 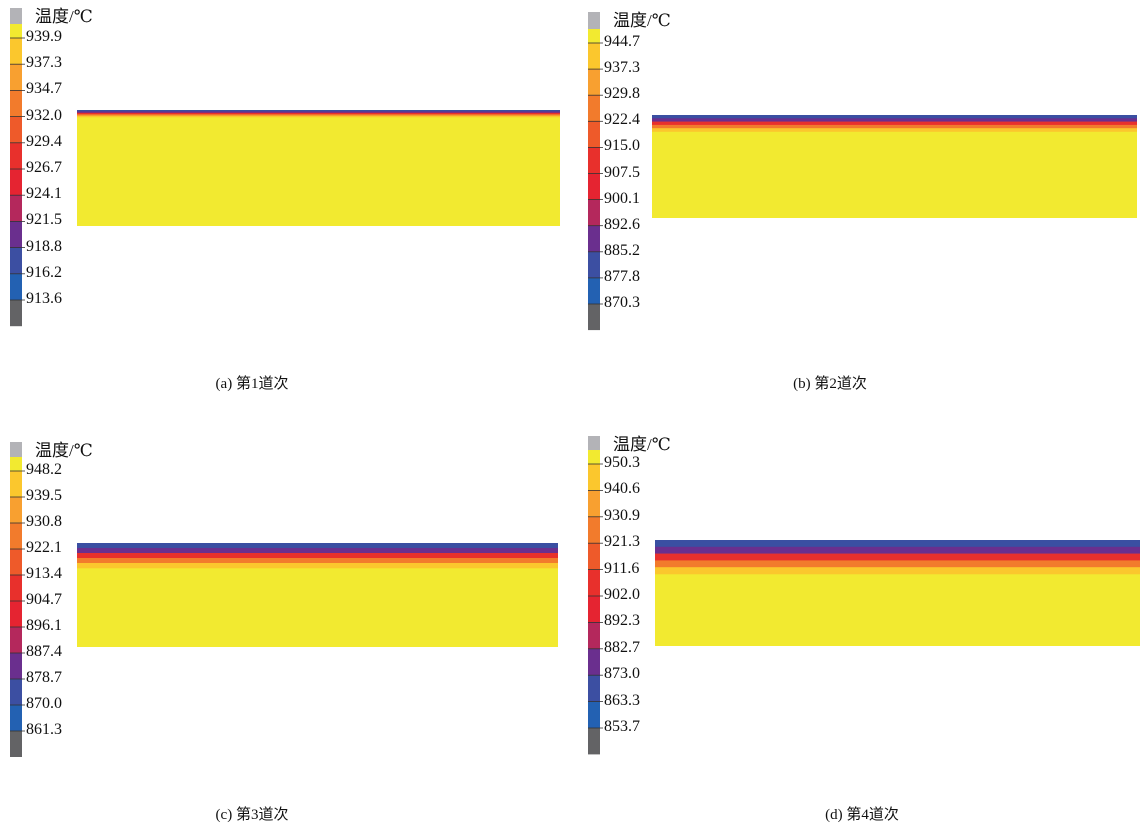 I want to click on colorbar-tick-label: 911.6, so click(x=622, y=568).